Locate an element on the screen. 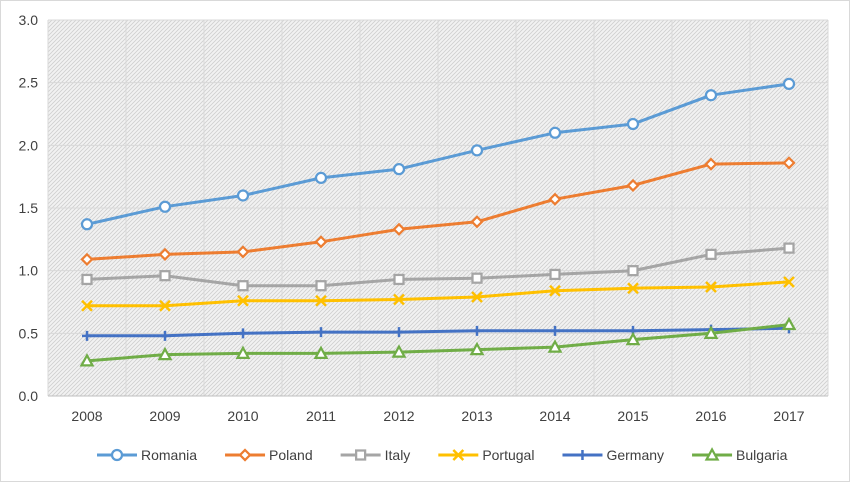 The height and width of the screenshot is (482, 850). legend-item-romania: Romania is located at coordinates (147, 455).